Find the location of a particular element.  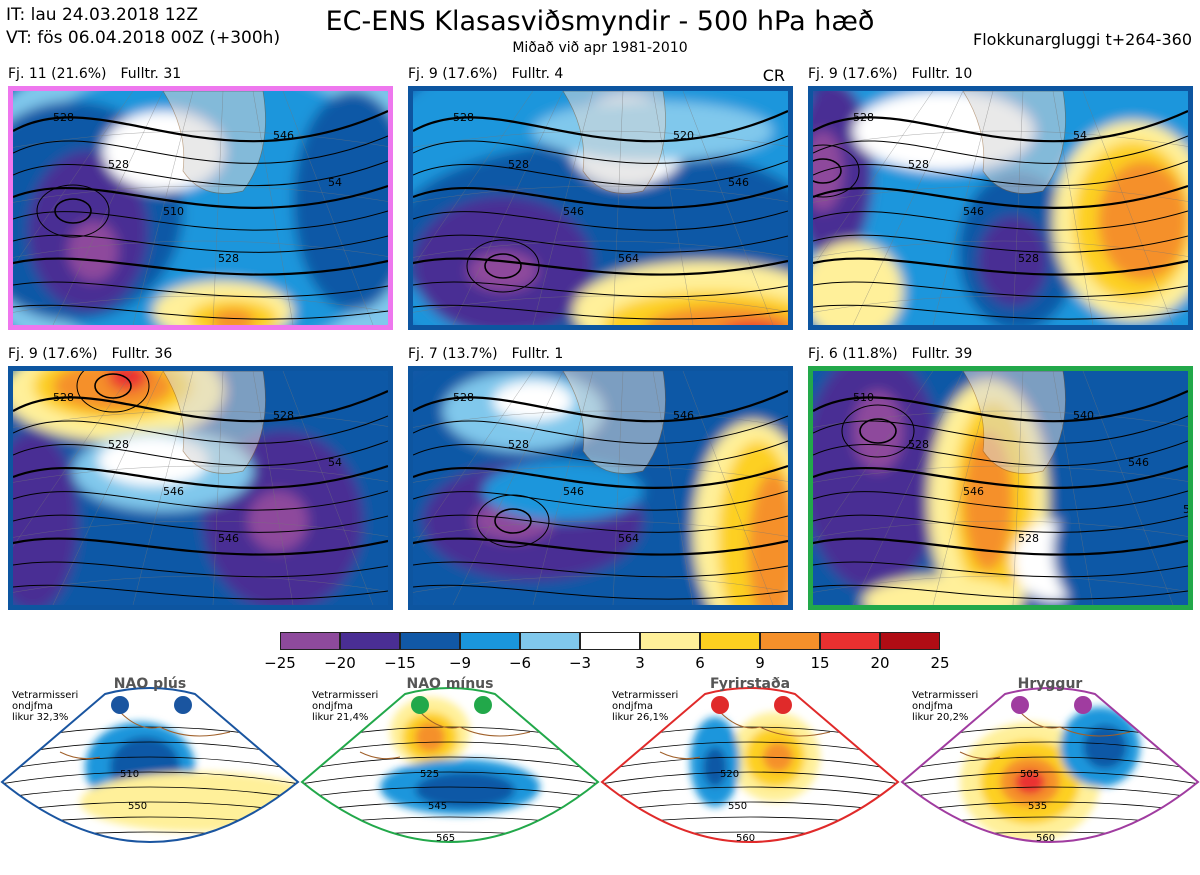

panel-title: Fj. 6 (11.8%) Fulltr. 39 is located at coordinates (897, 354).